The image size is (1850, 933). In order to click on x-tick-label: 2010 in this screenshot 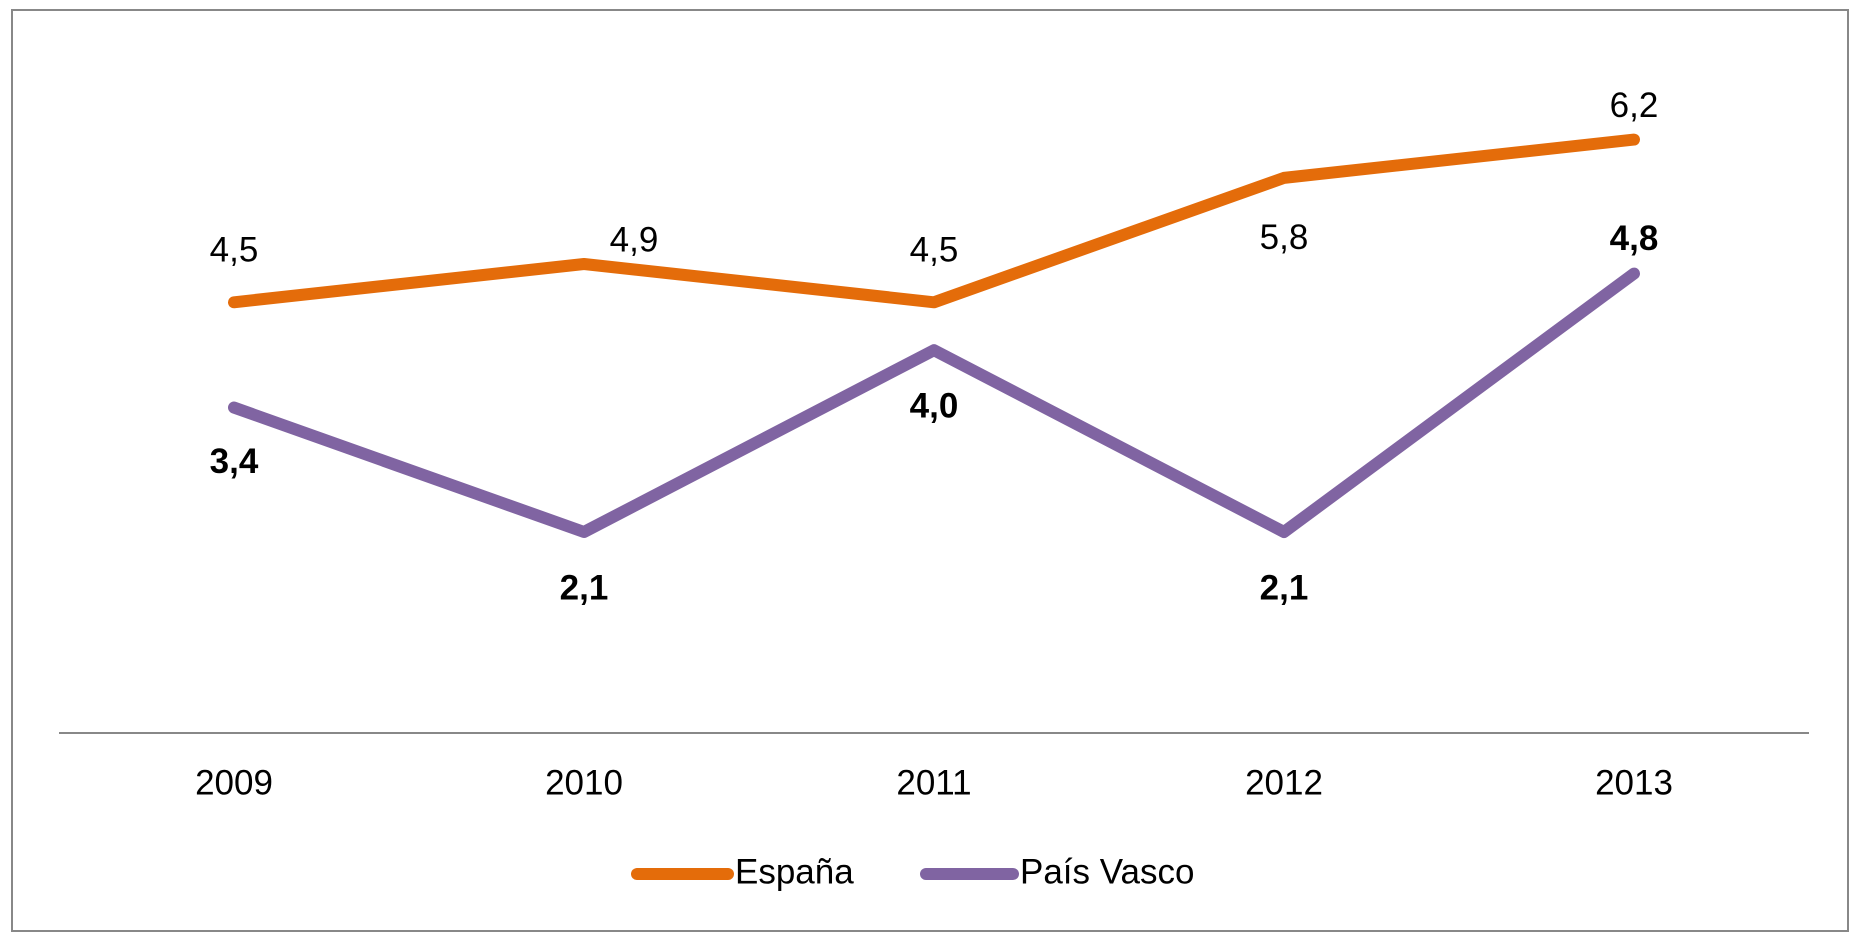, I will do `click(584, 782)`.